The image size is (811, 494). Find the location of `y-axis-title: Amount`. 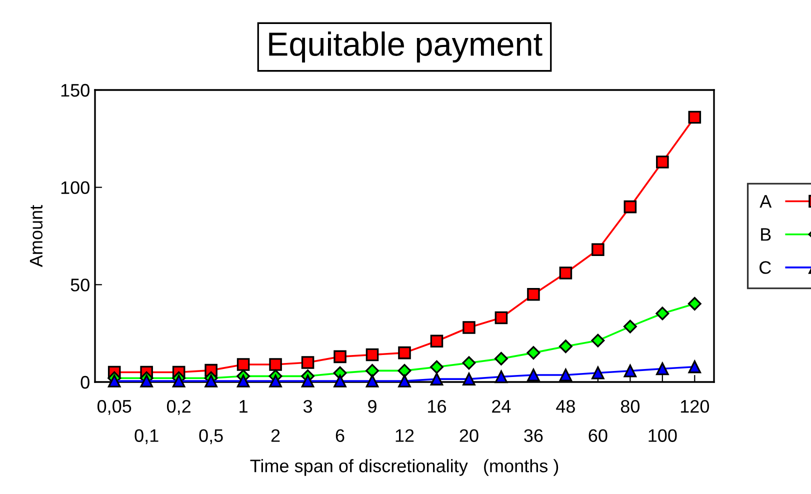

y-axis-title: Amount is located at coordinates (36, 236).